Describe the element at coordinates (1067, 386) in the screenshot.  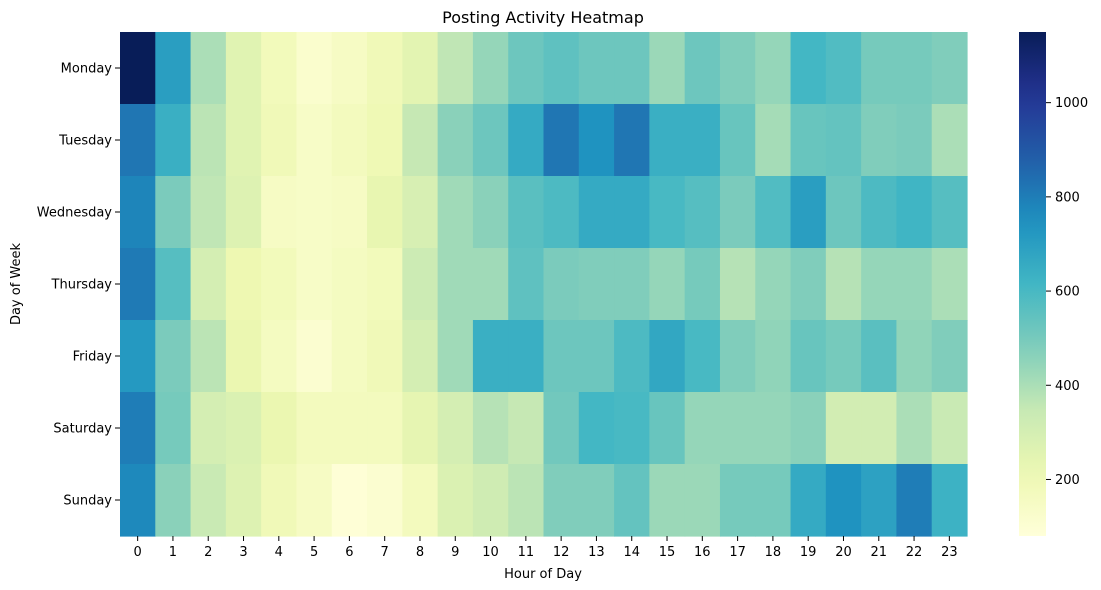
I see `colorbar-tick-label: 400` at that location.